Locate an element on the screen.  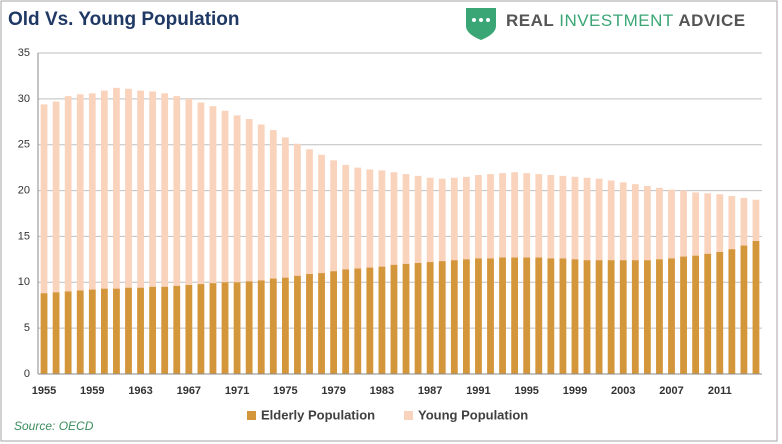
x-tick-label: 1959 is located at coordinates (92, 391).